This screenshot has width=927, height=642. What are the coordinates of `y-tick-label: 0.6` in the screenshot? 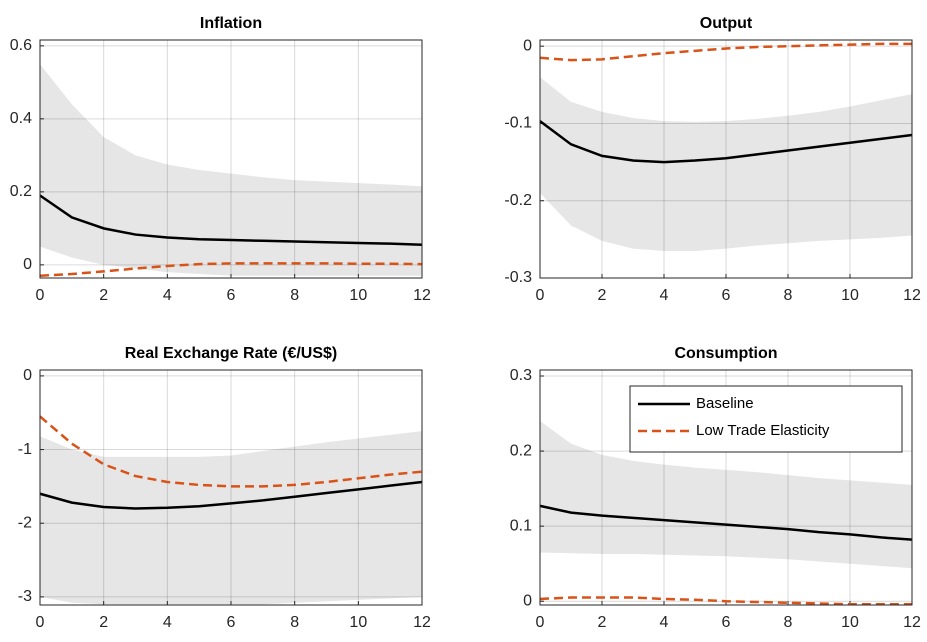 It's located at (21, 45).